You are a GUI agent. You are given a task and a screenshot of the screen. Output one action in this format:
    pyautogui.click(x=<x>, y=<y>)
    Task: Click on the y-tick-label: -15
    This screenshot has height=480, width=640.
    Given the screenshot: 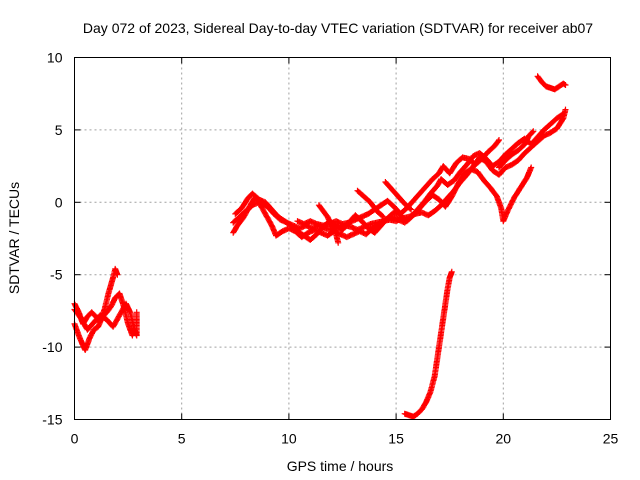 What is the action you would take?
    pyautogui.click(x=52, y=420)
    